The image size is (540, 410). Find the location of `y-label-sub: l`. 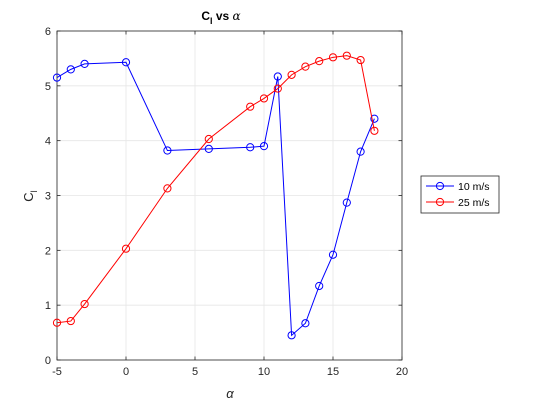

y-label-sub: l is located at coordinates (34, 191).